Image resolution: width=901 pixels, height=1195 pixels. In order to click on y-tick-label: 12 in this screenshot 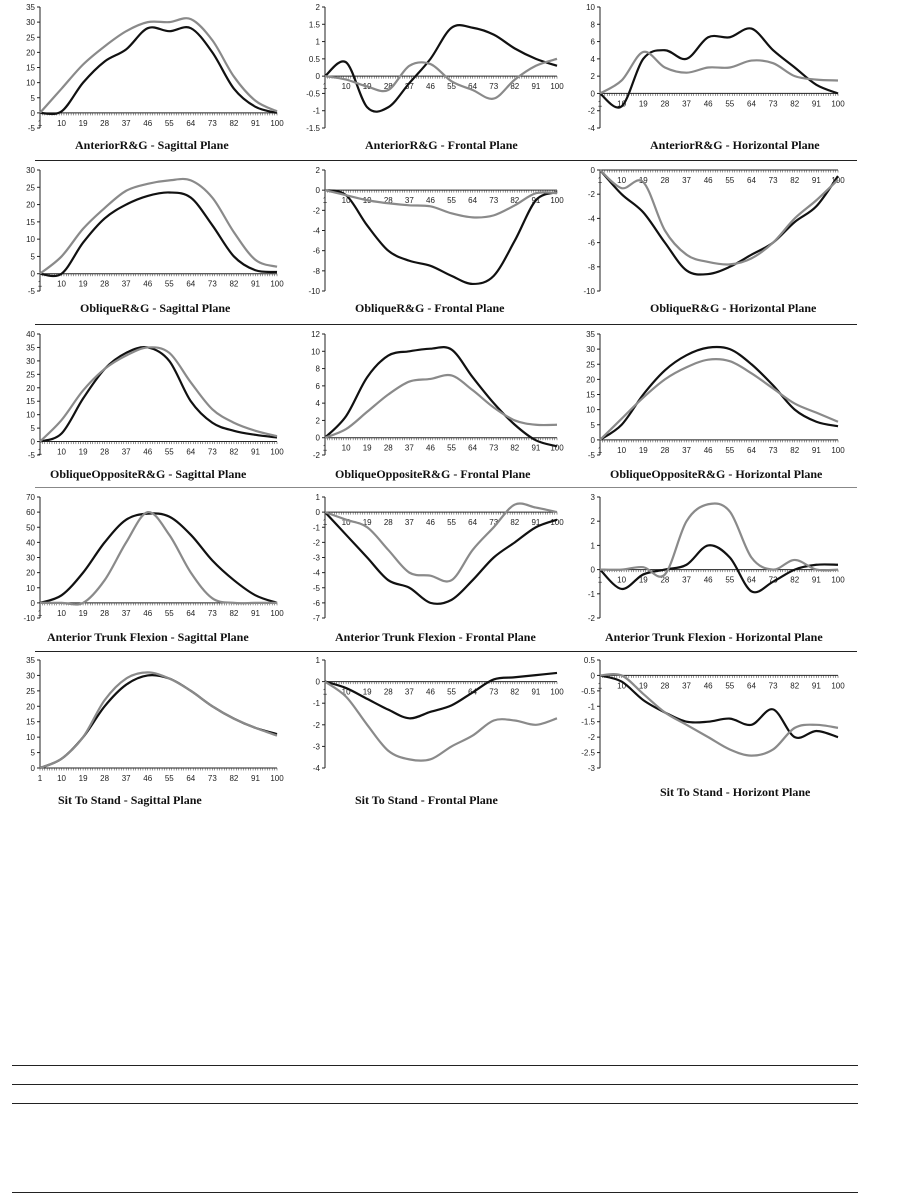, I will do `click(315, 334)`.